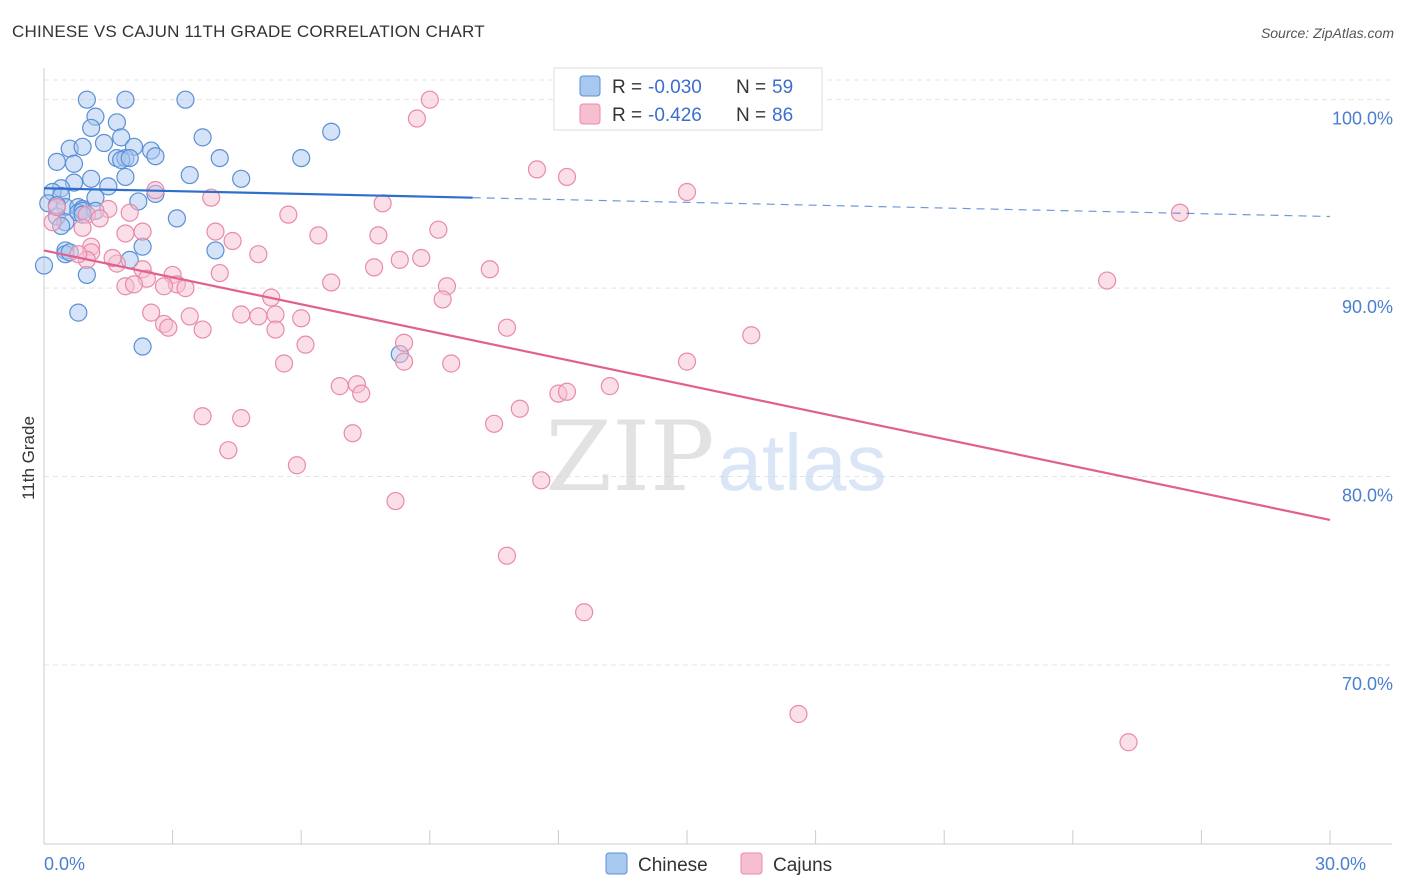  Describe the element at coordinates (616, 863) in the screenshot. I see `bottom-legend-swatch-chinese` at that location.